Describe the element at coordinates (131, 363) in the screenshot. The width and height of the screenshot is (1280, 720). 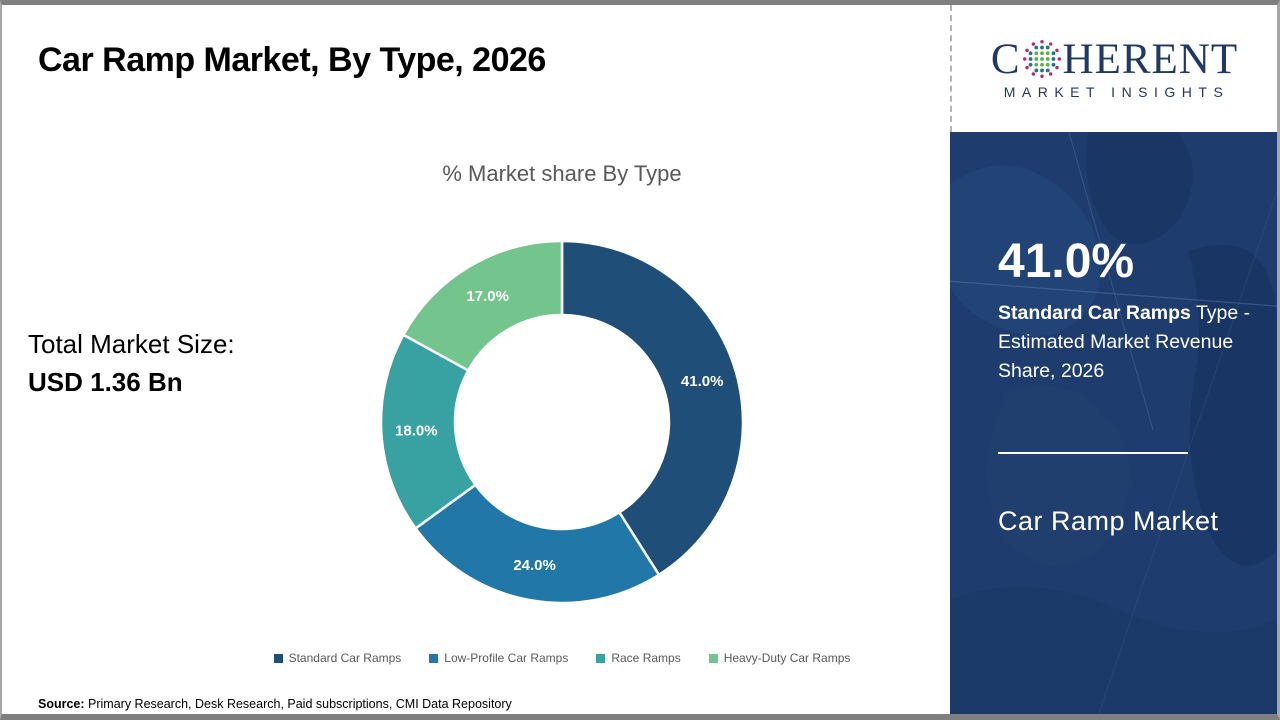
I see `total-market-size: Total Market Size: USD 1.36 Bn` at that location.